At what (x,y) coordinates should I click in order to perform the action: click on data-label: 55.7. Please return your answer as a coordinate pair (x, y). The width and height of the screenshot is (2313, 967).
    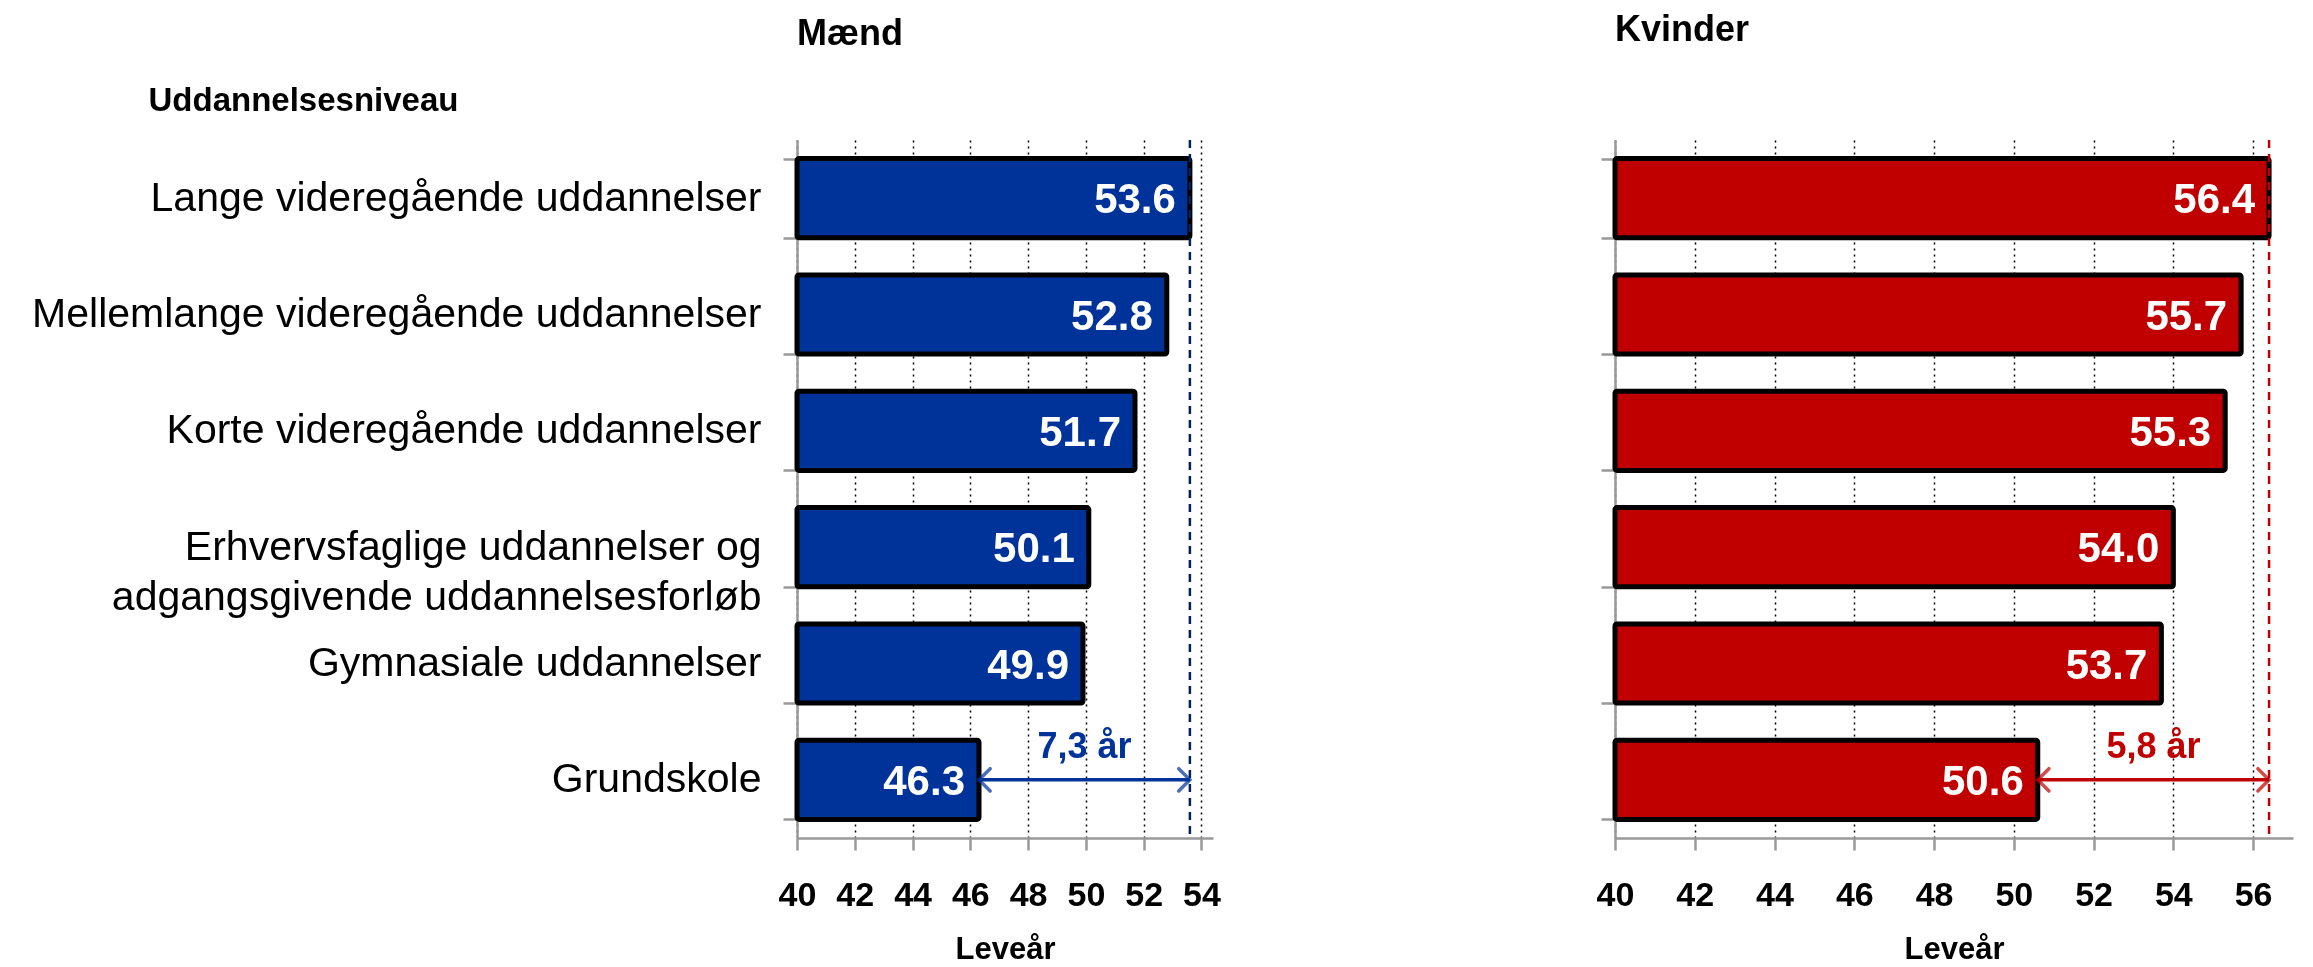
    Looking at the image, I should click on (2186, 315).